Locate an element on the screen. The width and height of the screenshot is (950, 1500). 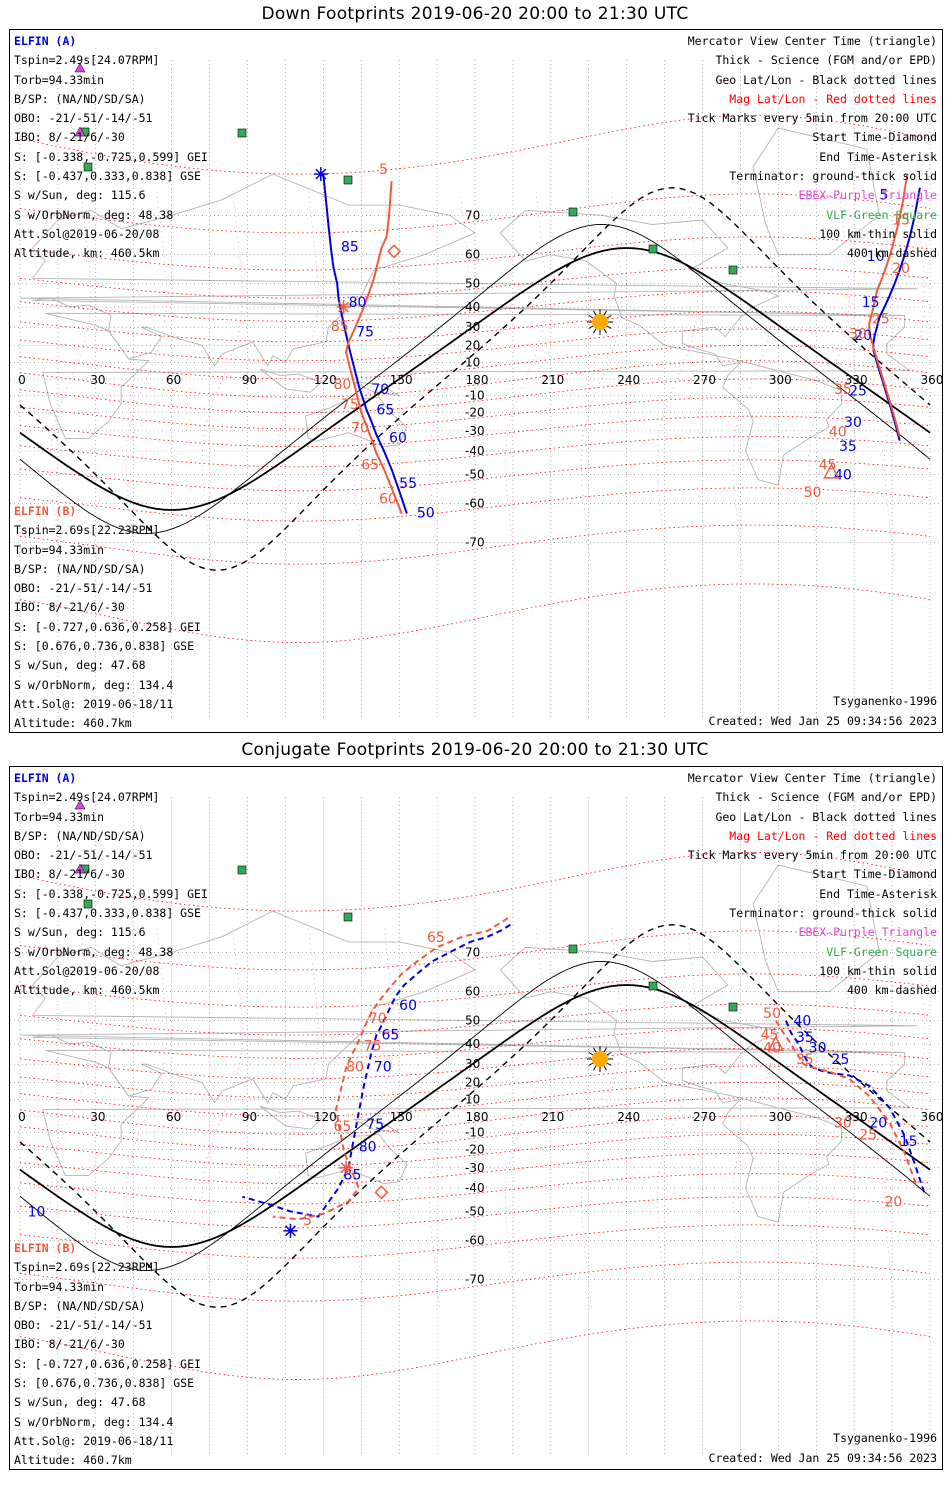
lon-tick-label: 30 is located at coordinates (97, 1117).